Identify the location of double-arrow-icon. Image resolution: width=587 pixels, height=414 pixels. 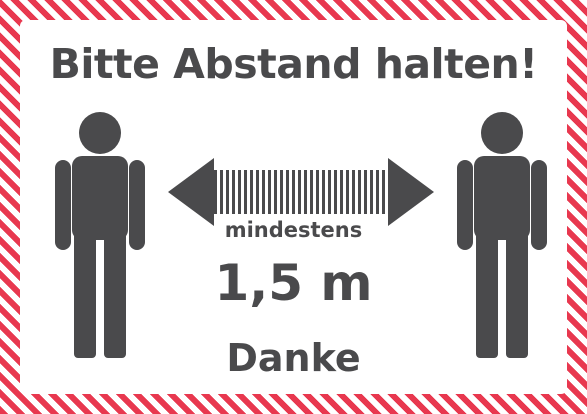
(301, 192).